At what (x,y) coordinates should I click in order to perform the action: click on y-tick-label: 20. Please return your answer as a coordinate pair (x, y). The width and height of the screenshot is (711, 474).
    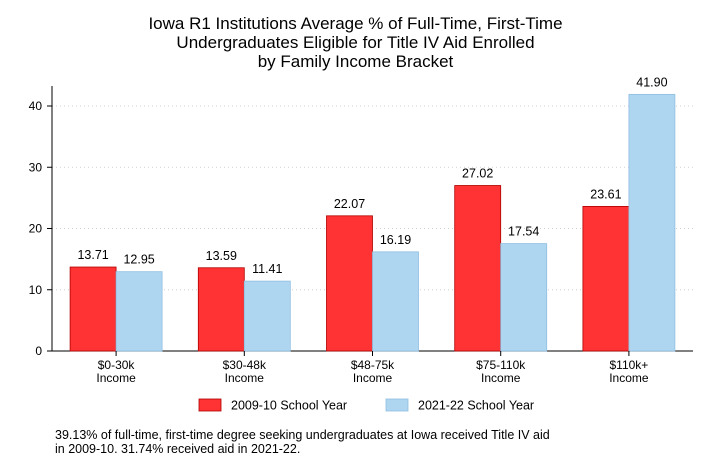
    Looking at the image, I should click on (36, 229).